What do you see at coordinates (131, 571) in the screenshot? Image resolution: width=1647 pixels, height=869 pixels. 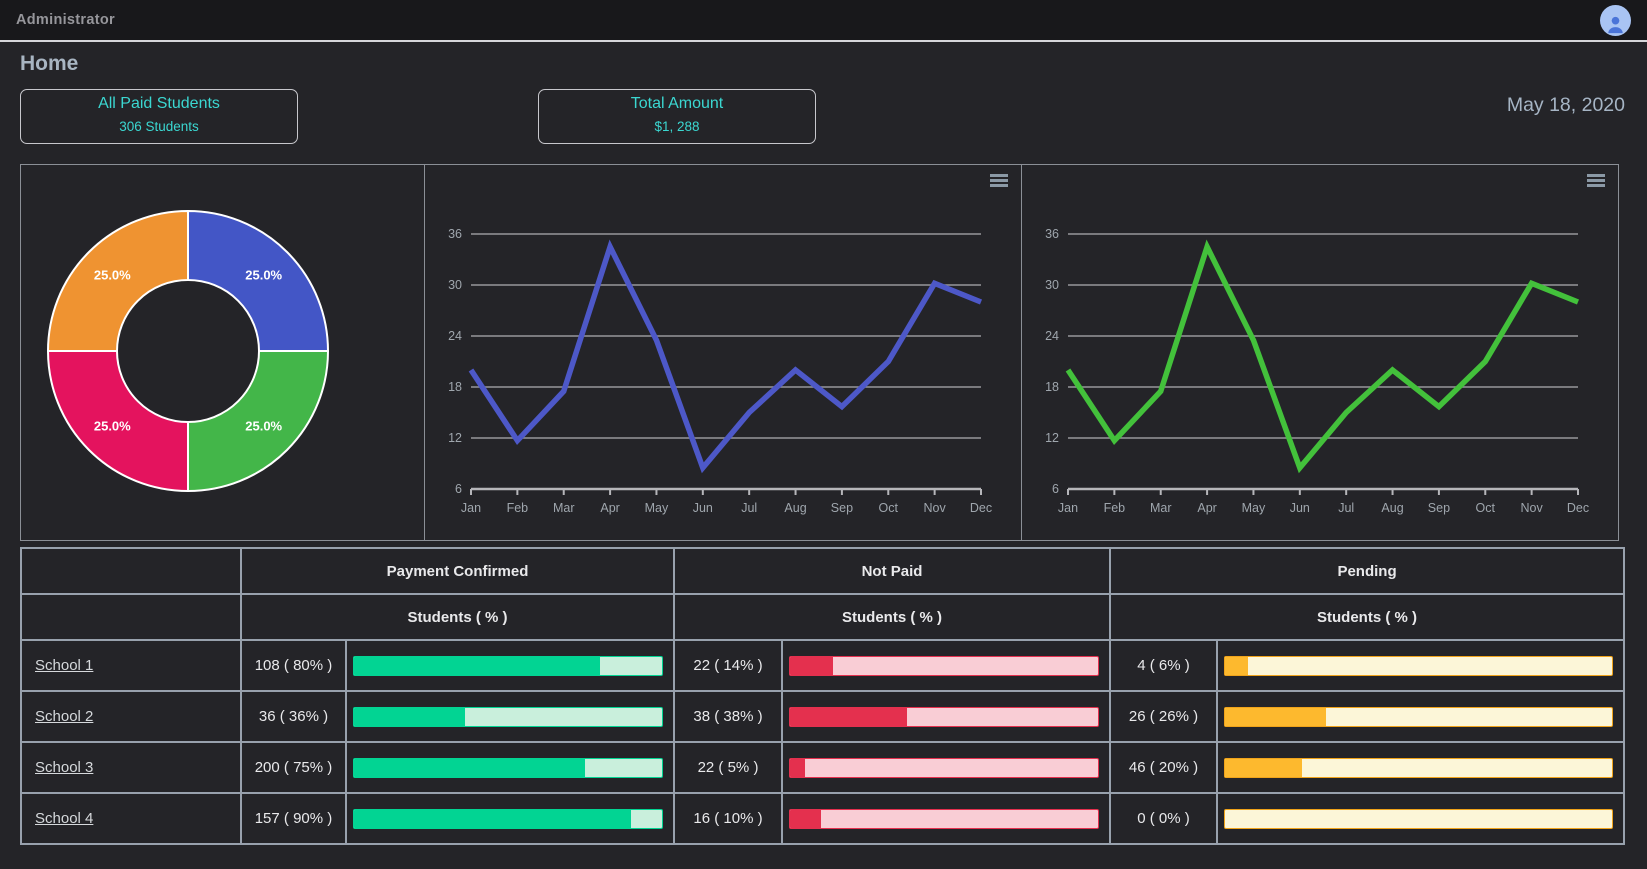 I see `school-column-header` at bounding box center [131, 571].